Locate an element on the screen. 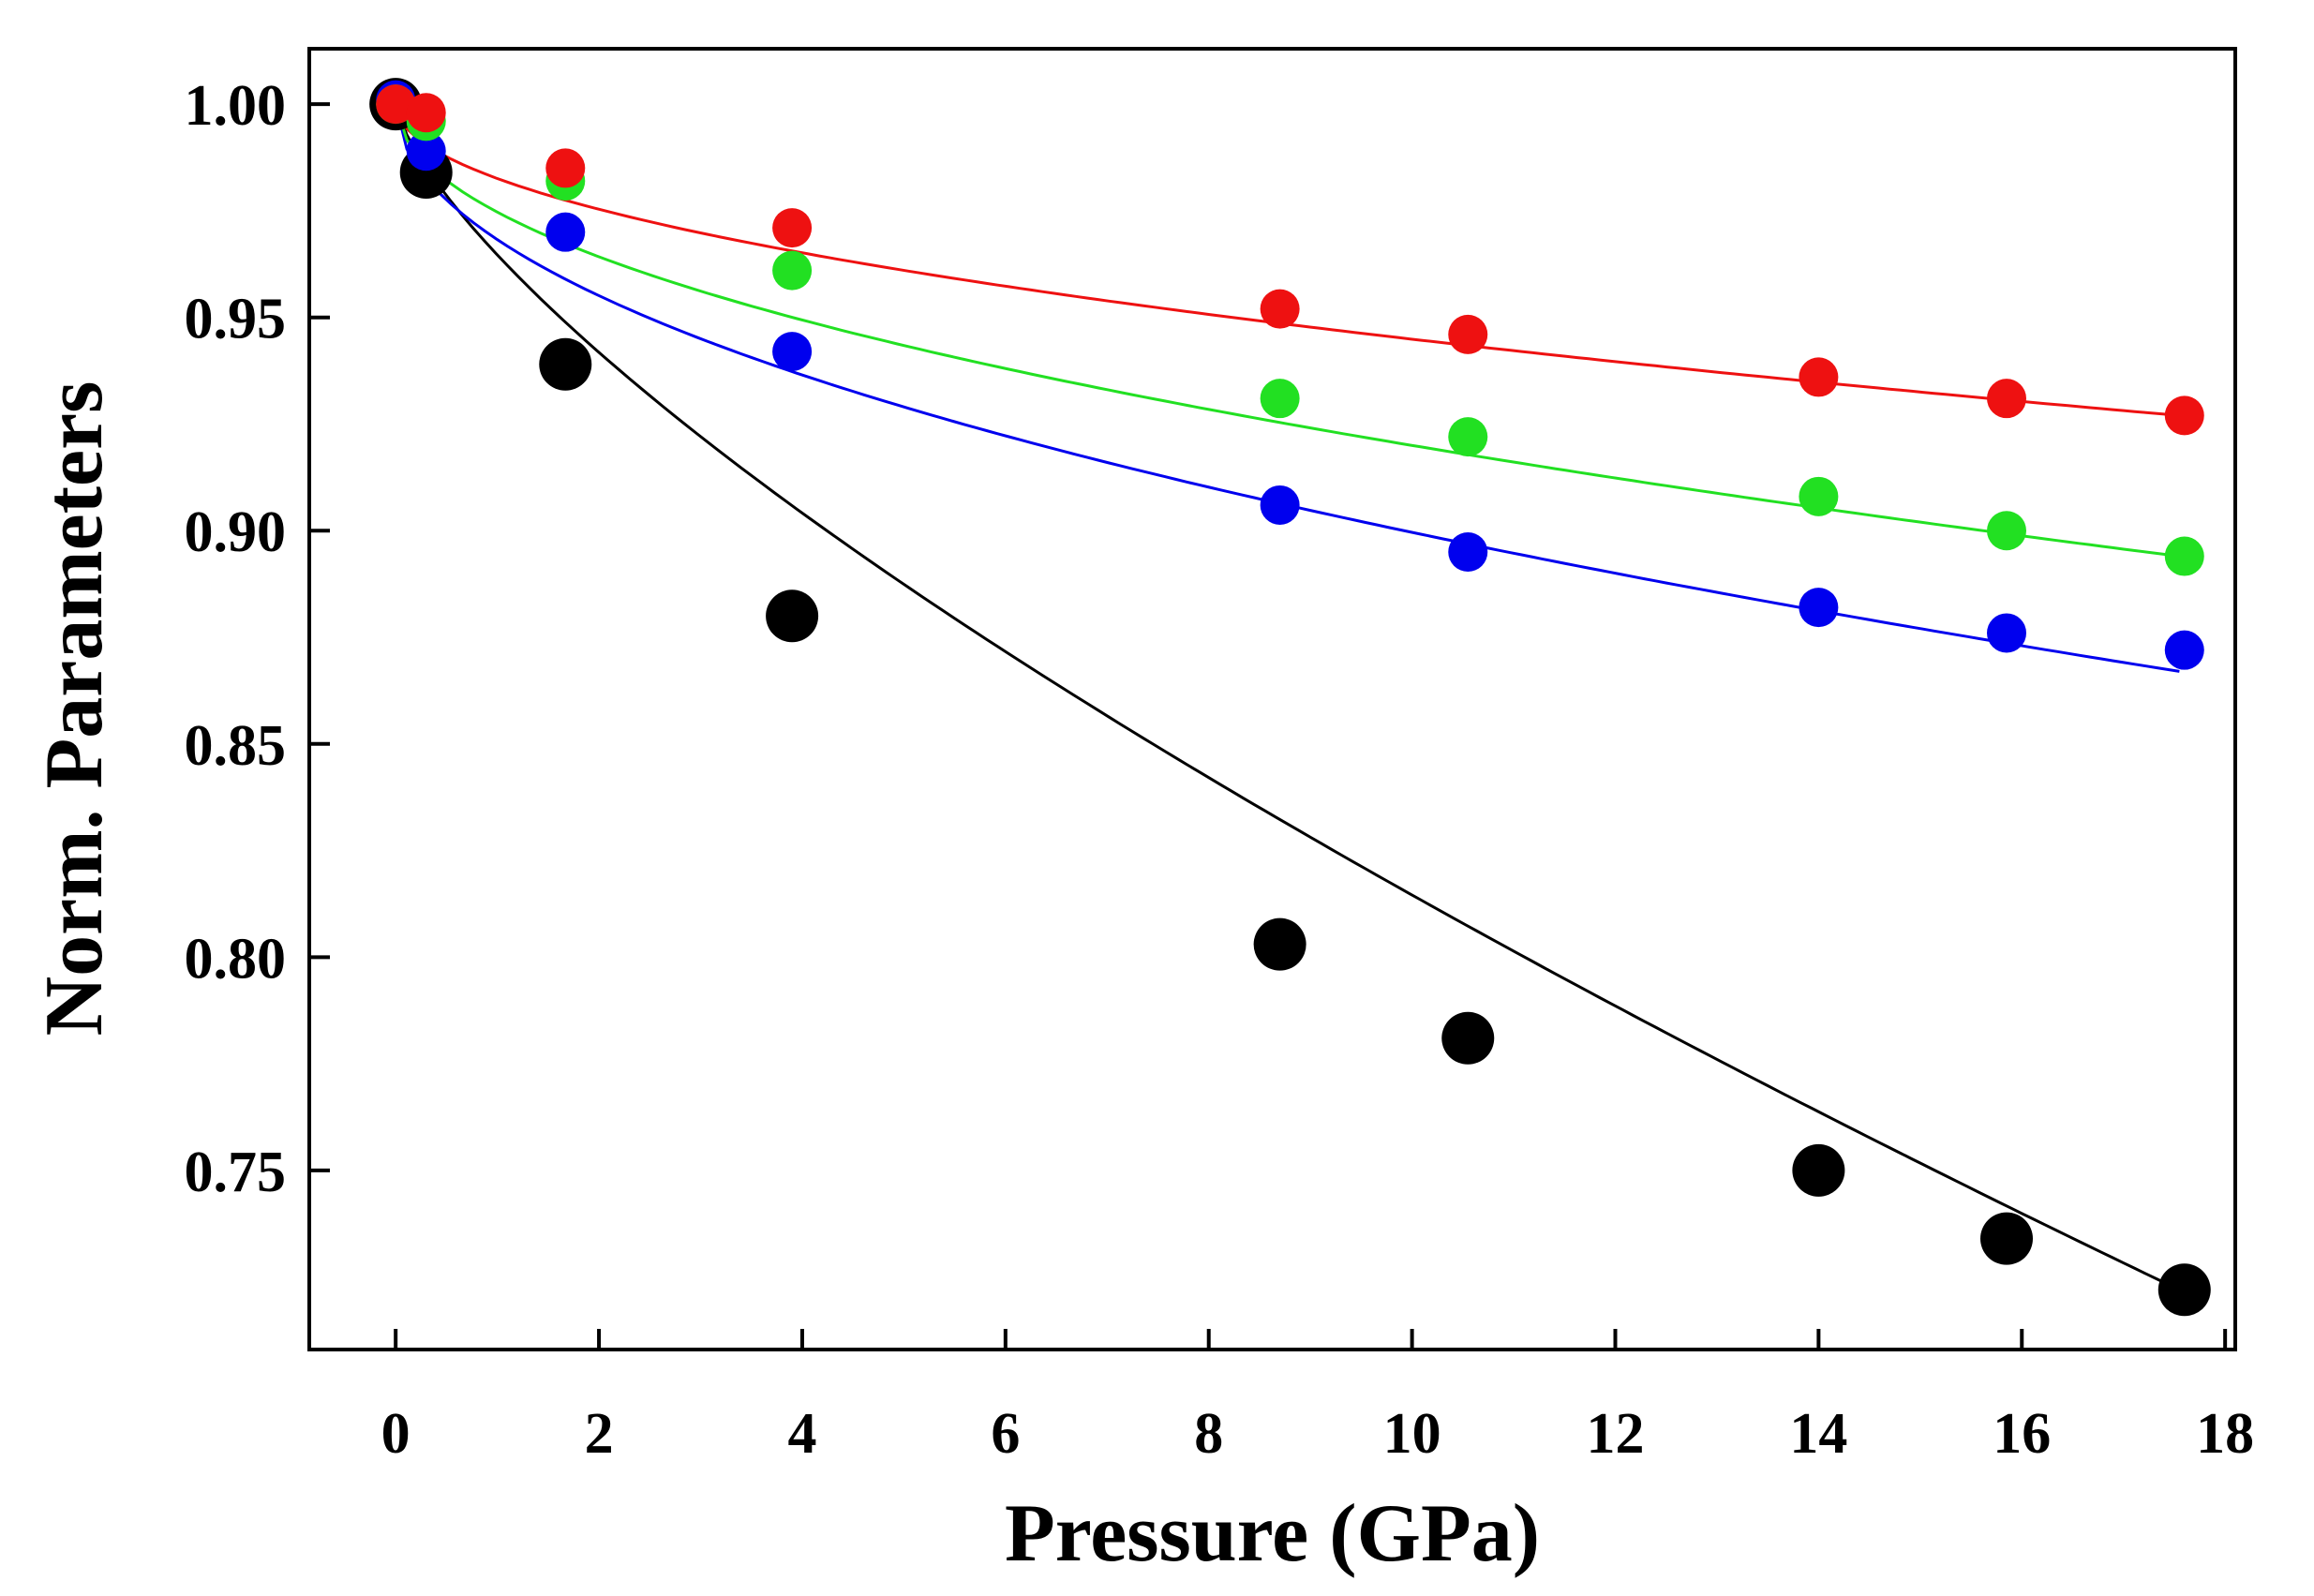 This screenshot has width=2314, height=1596. y-tick-label: 0.90 is located at coordinates (236, 532).